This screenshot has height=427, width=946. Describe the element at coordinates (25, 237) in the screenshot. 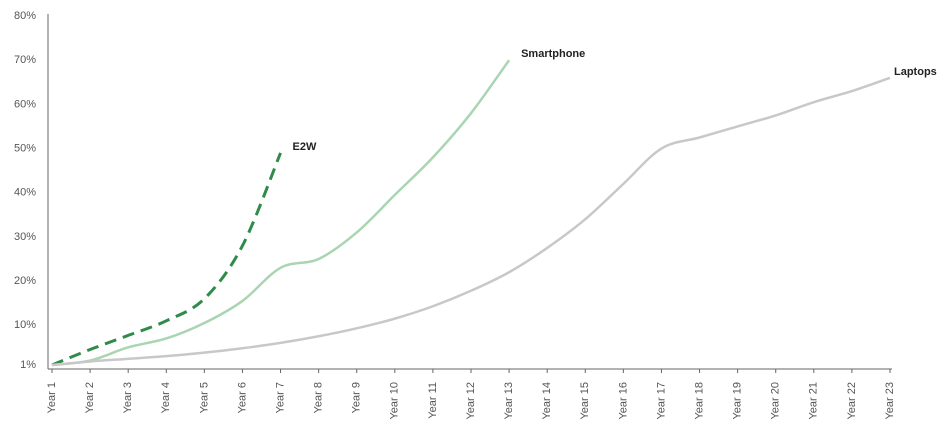

I see `y-tick-label: 30%` at that location.